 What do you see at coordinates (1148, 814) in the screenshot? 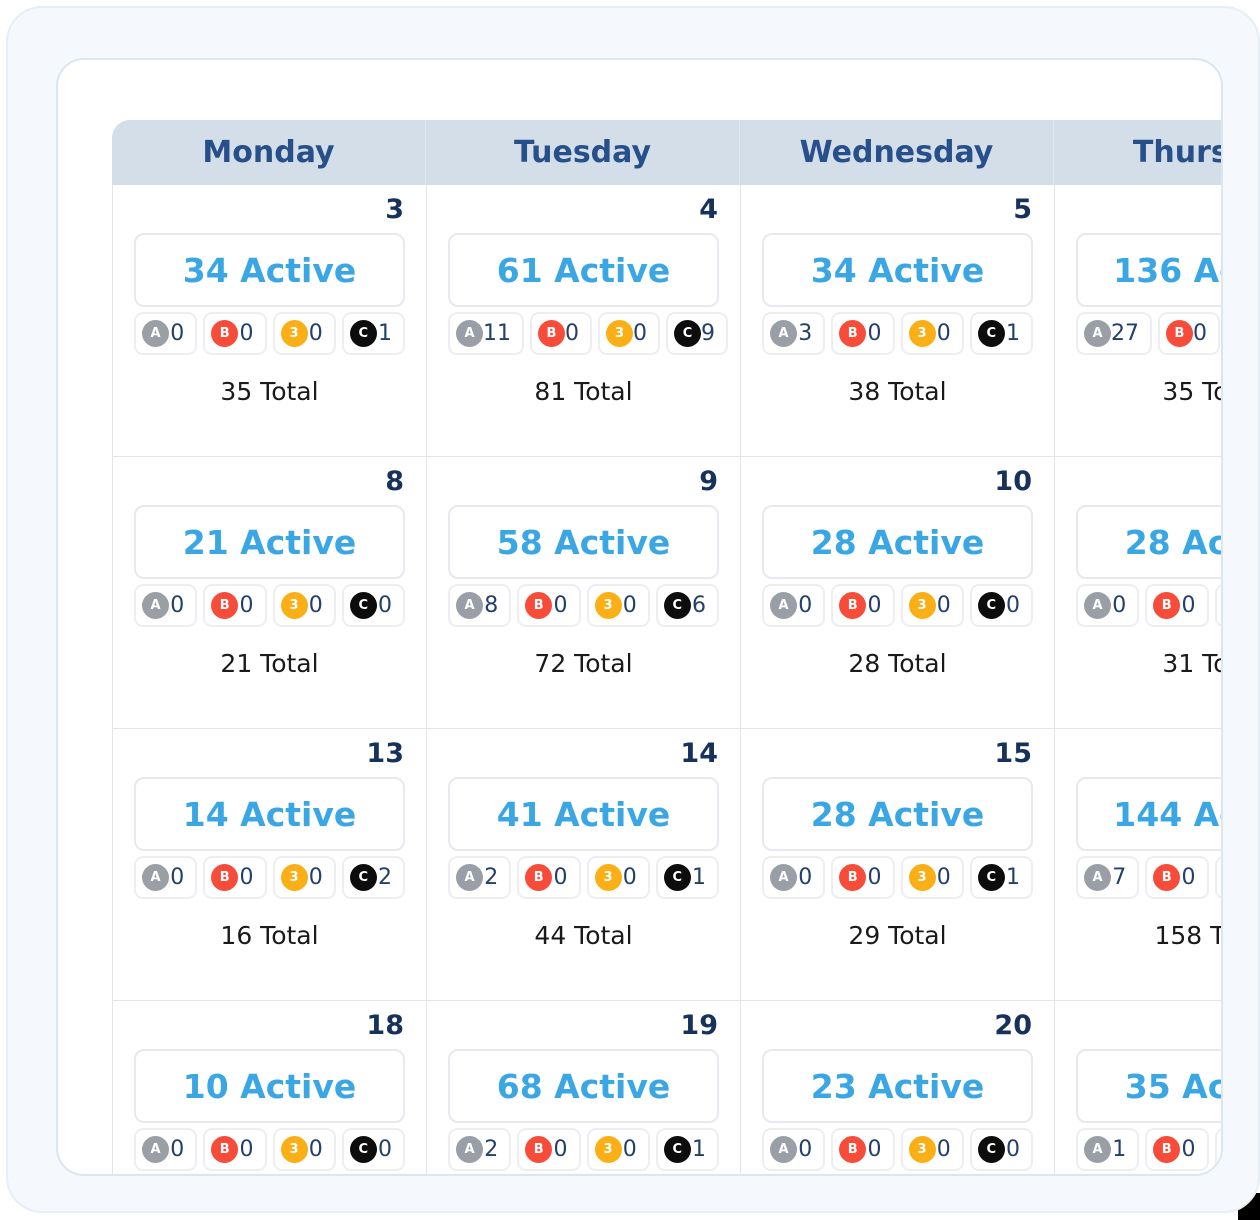
I see `active-count-button: 144 Active` at bounding box center [1148, 814].